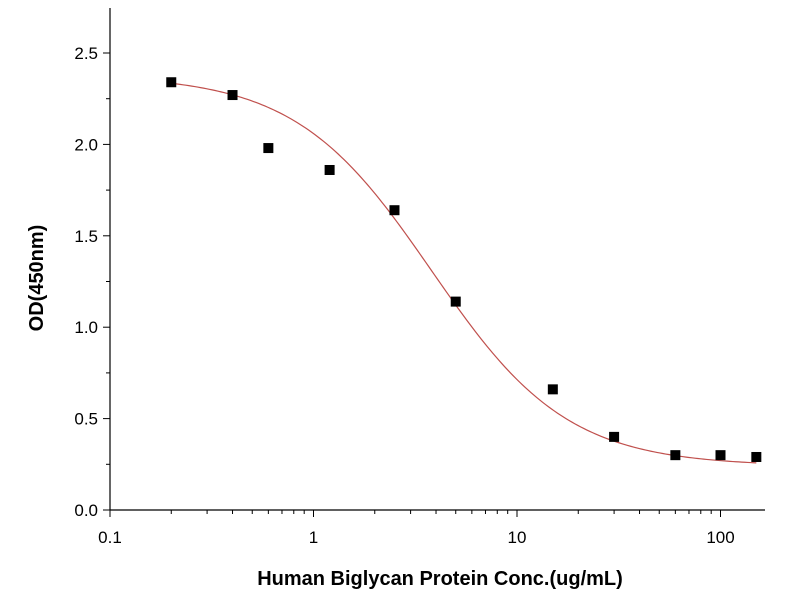  I want to click on x-tick-label: 1, so click(313, 537).